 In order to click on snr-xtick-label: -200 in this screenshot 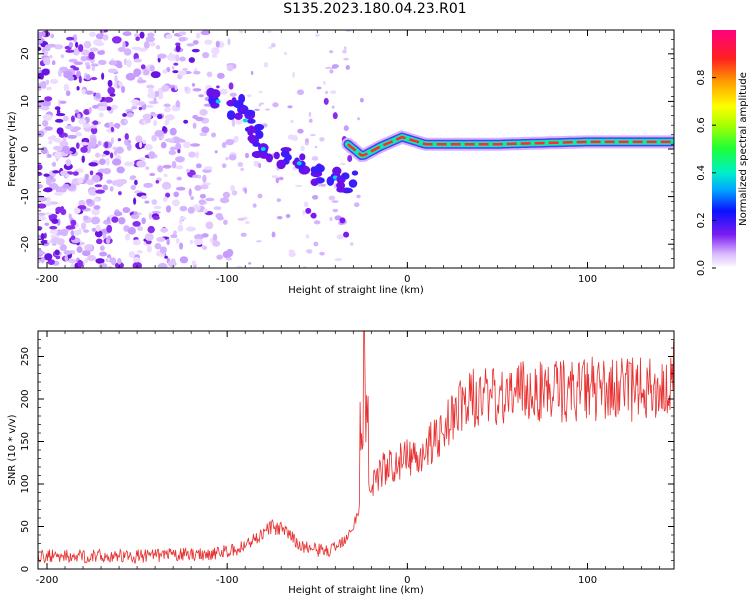, I will do `click(47, 580)`.